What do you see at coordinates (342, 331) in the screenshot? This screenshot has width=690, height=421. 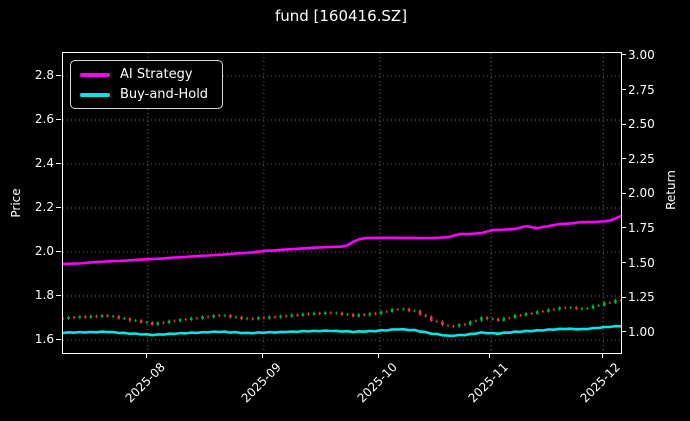 I see `buy-and-hold-line` at bounding box center [342, 331].